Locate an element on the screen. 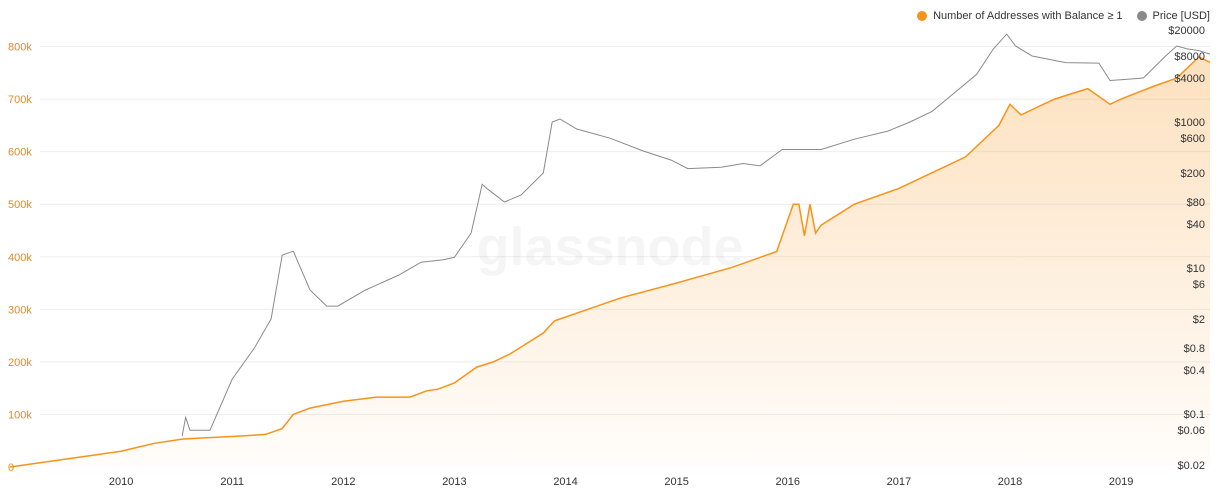 This screenshot has width=1219, height=494. left-tick-label: 0 is located at coordinates (11, 468).